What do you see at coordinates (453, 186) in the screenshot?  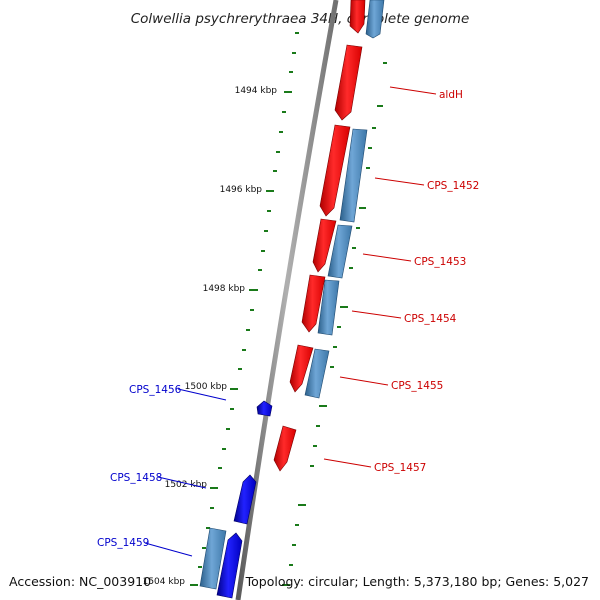 I see `gene-label-cps-1452: CPS_1452` at bounding box center [453, 186].